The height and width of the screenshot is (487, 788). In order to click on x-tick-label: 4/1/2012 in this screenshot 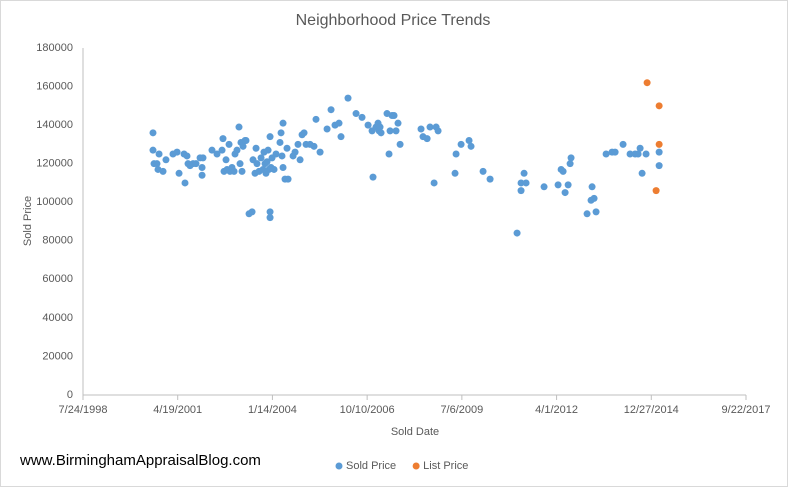, I will do `click(556, 410)`.